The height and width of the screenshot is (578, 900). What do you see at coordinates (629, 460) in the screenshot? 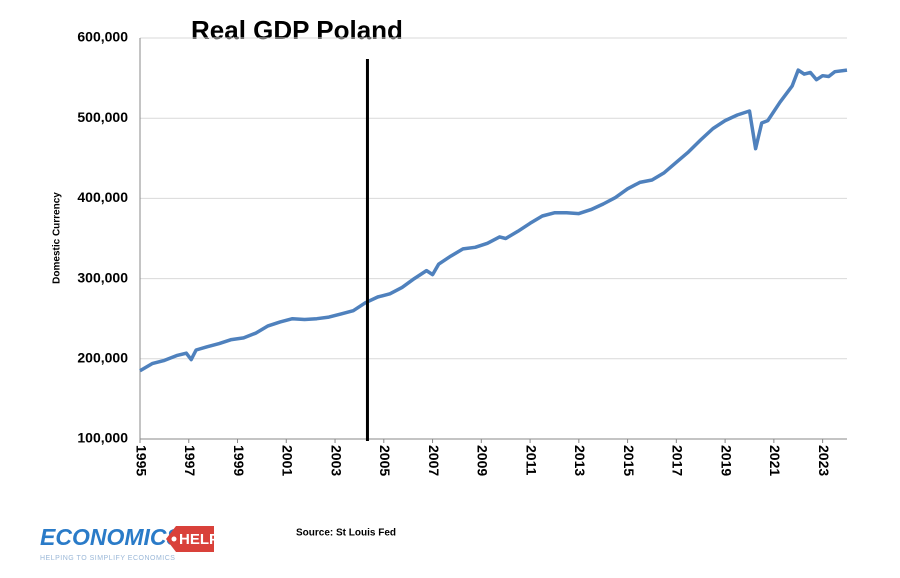
I see `x-tick-label: 2015` at bounding box center [629, 460].